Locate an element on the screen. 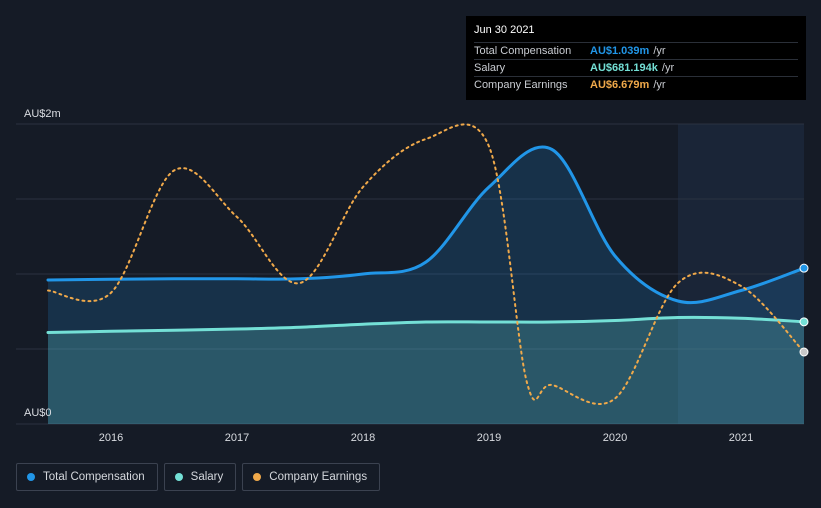 Image resolution: width=821 pixels, height=508 pixels. tooltip-date: Jun 30 2021 is located at coordinates (504, 30).